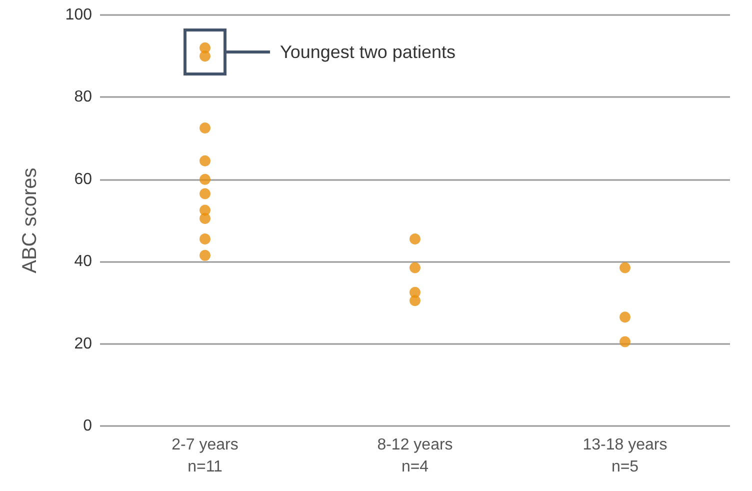  I want to click on y-tick-label: 100, so click(78, 15).